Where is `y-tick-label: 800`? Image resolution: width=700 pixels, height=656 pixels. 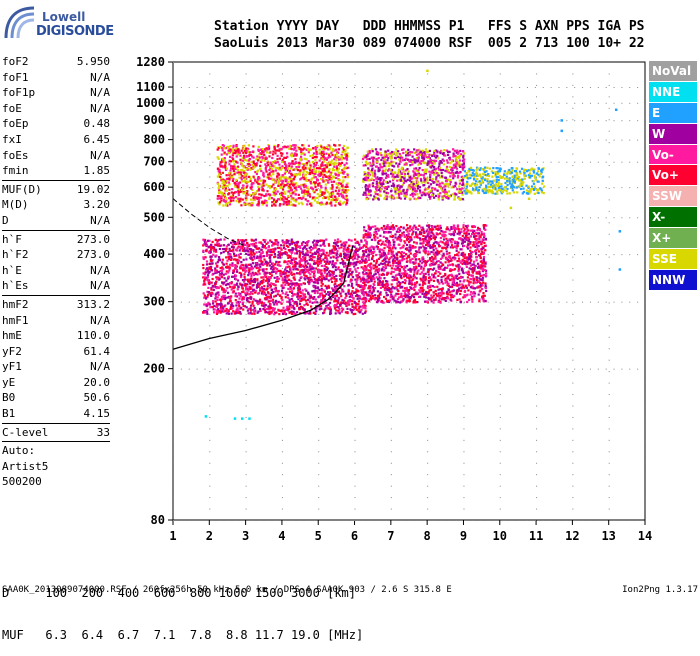
y-tick-label: 800 is located at coordinates (154, 140).